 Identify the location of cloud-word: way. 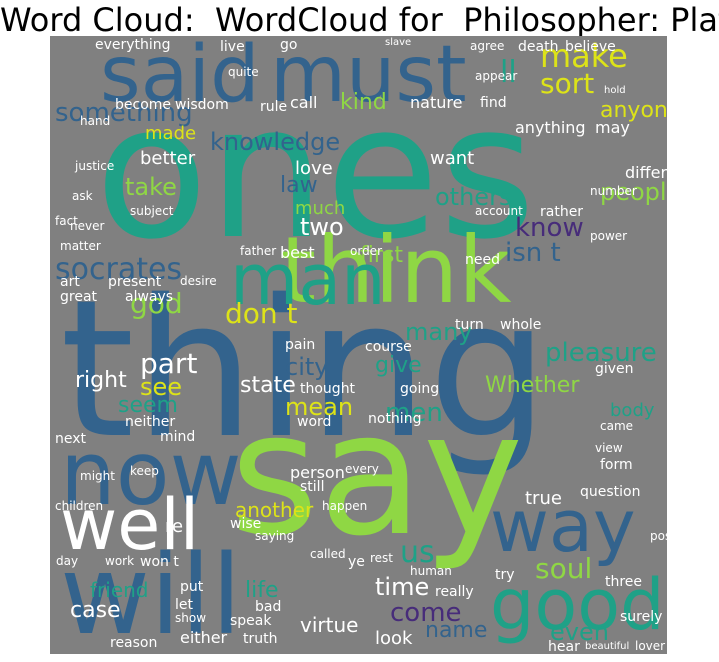
(563, 526).